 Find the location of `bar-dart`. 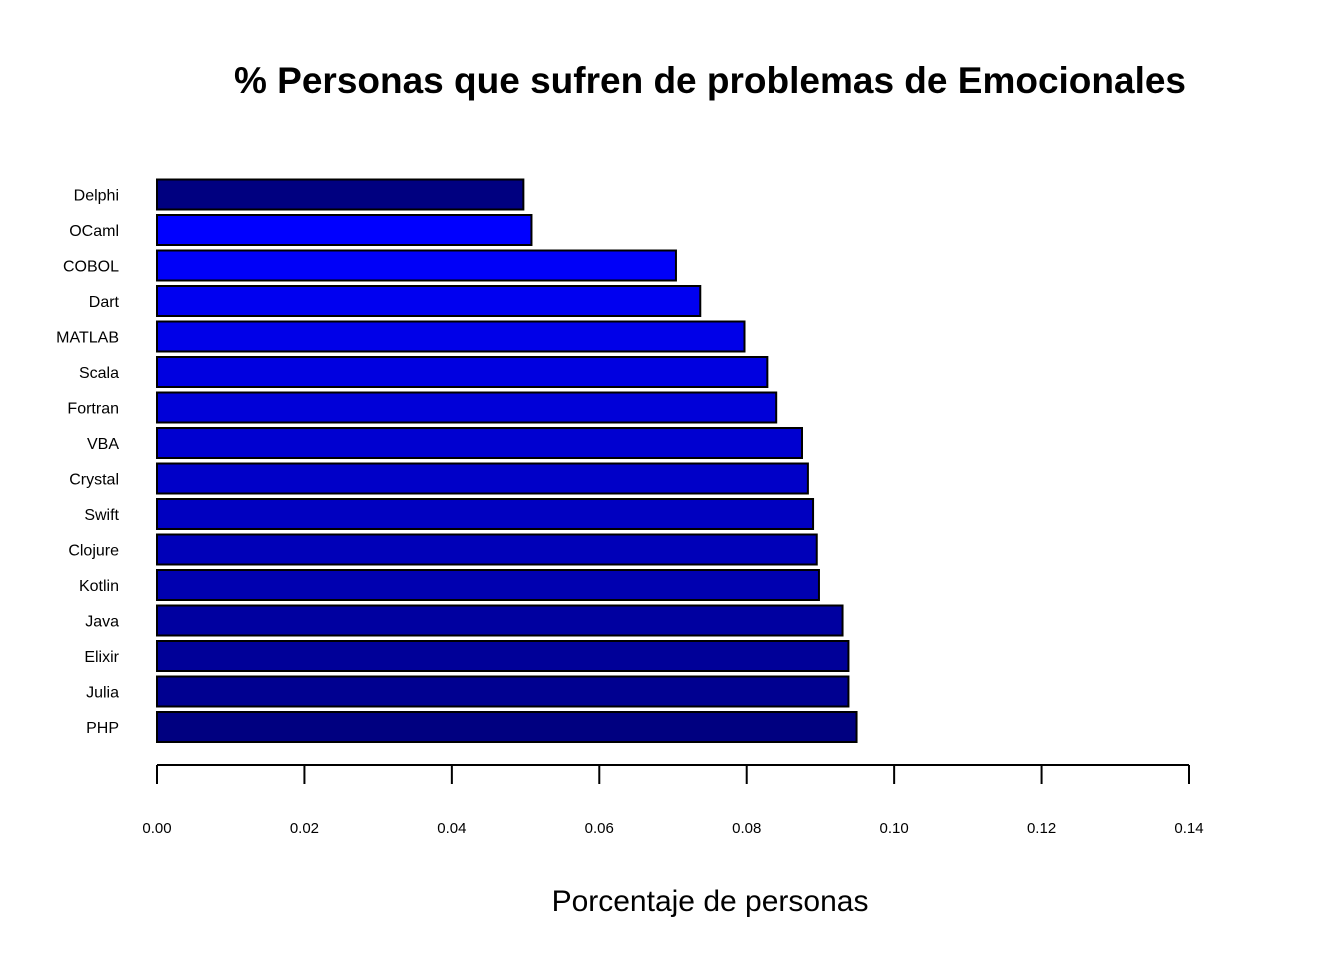

bar-dart is located at coordinates (429, 301).